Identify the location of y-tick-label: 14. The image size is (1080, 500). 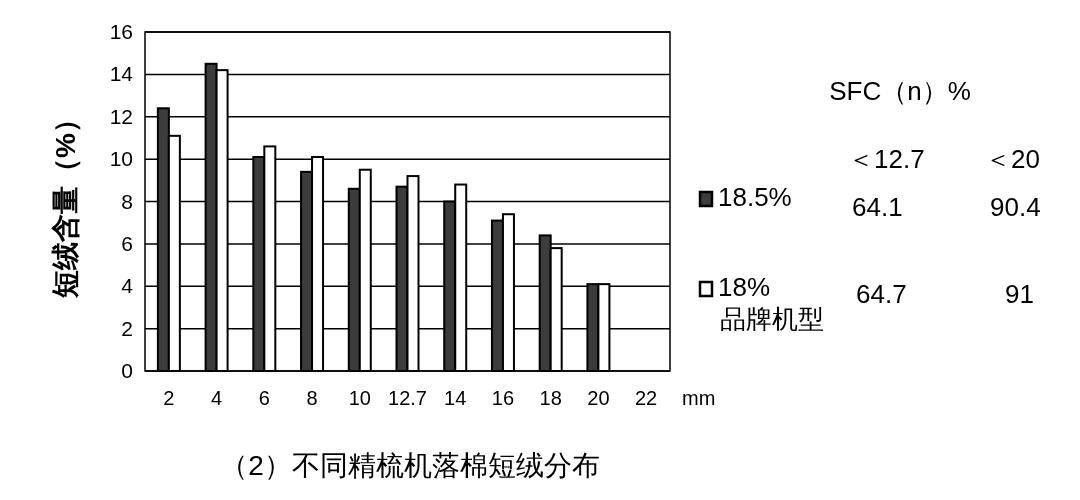
(121, 74).